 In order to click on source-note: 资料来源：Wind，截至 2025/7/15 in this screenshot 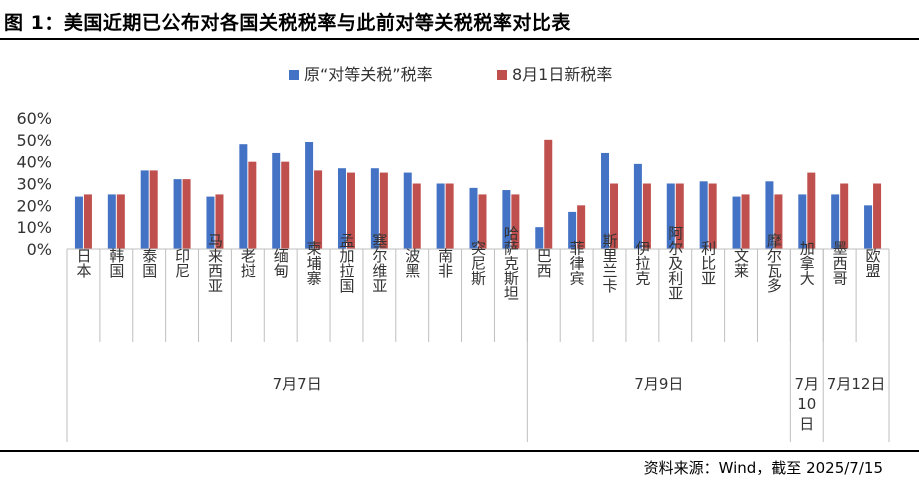, I will do `click(763, 468)`.